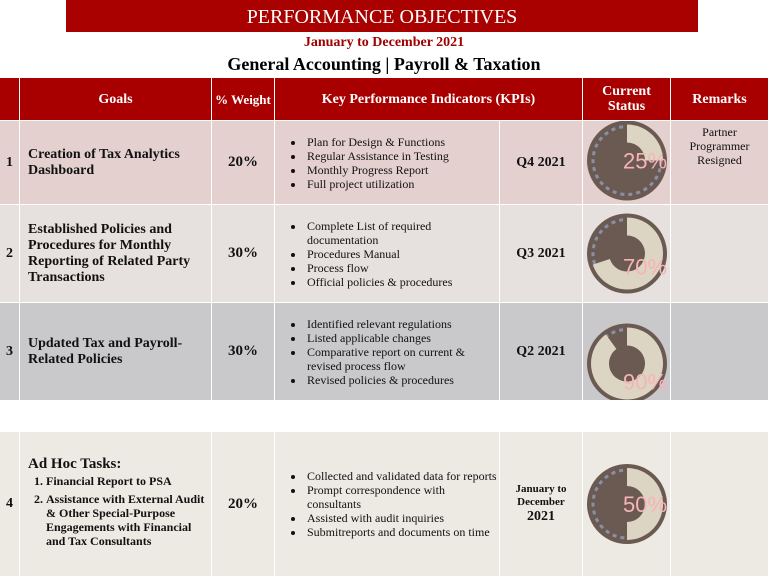 This screenshot has width=768, height=576. I want to click on kpi-item: Regular Assistance in Testing, so click(377, 156).